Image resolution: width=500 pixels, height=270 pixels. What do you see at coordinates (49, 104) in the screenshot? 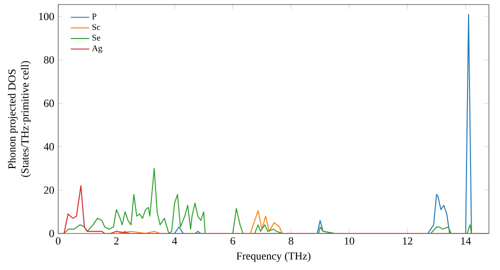
I see `y-tick-label: 60` at bounding box center [49, 104].